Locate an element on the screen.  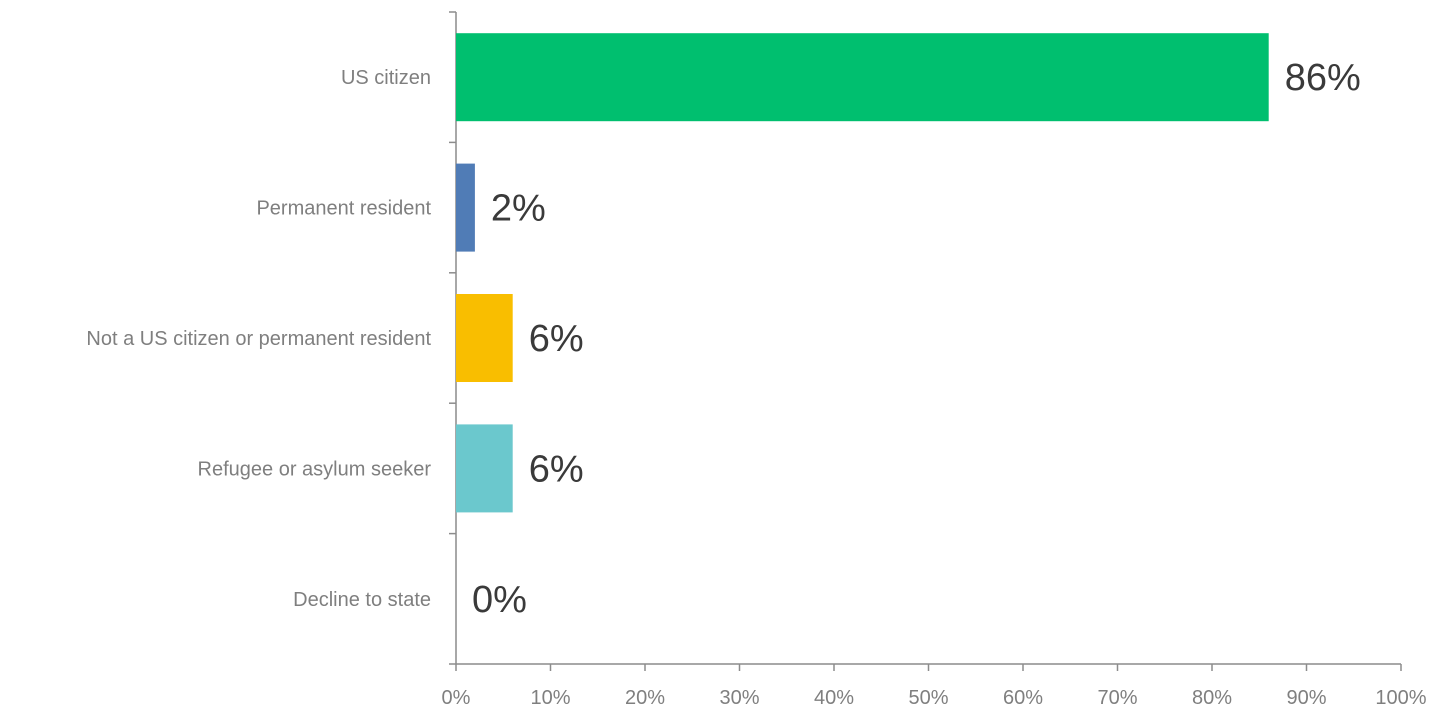
x-tick-label: 50% is located at coordinates (928, 698).